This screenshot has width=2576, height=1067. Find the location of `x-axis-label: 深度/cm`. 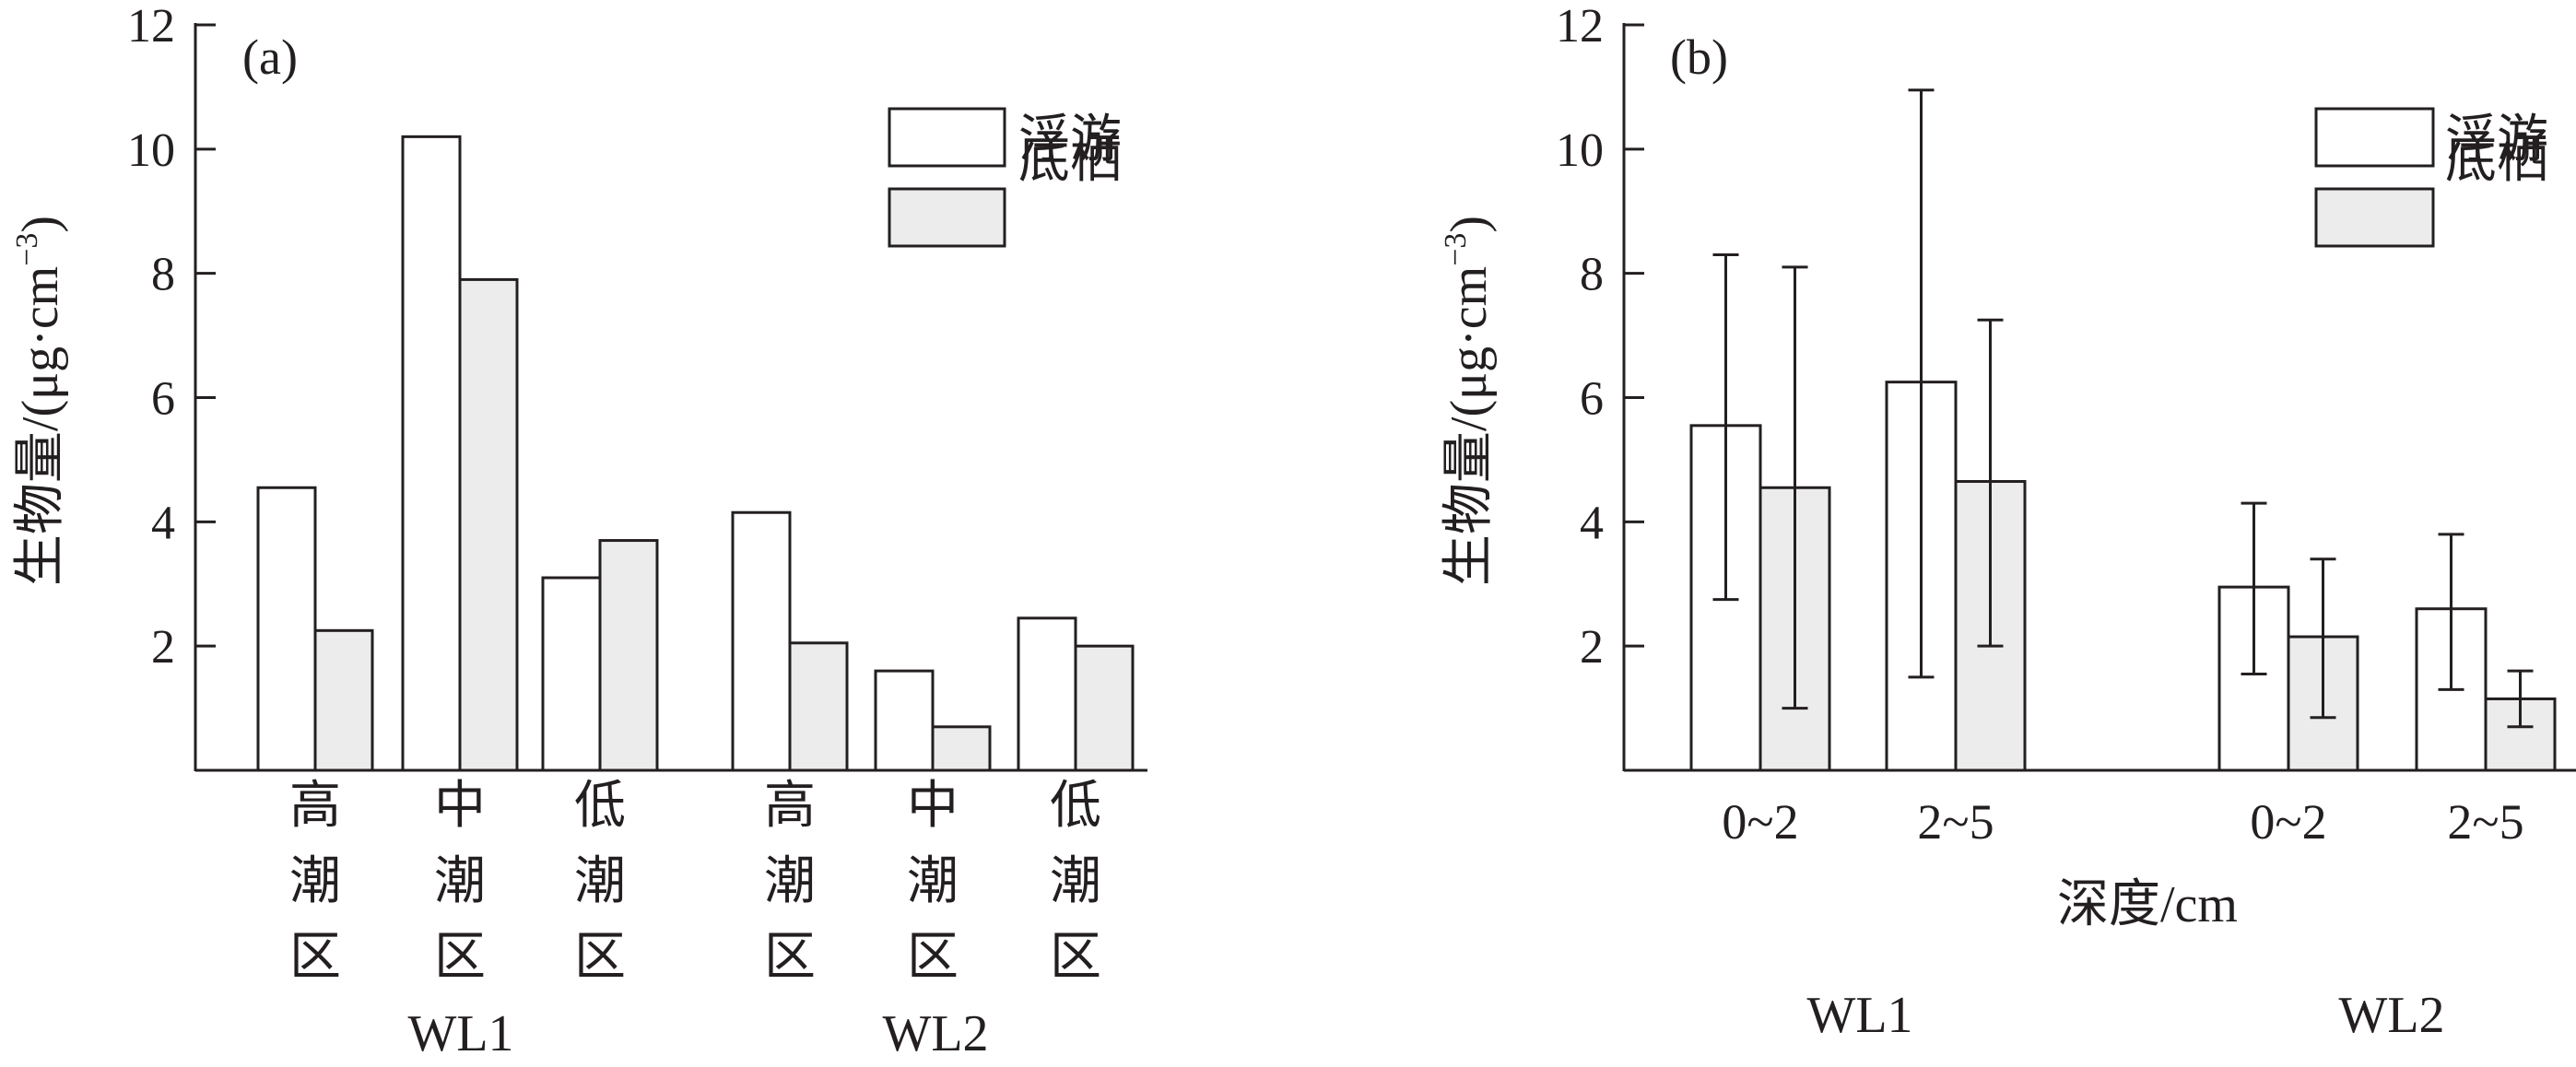

x-axis-label: 深度/cm is located at coordinates (2148, 904).